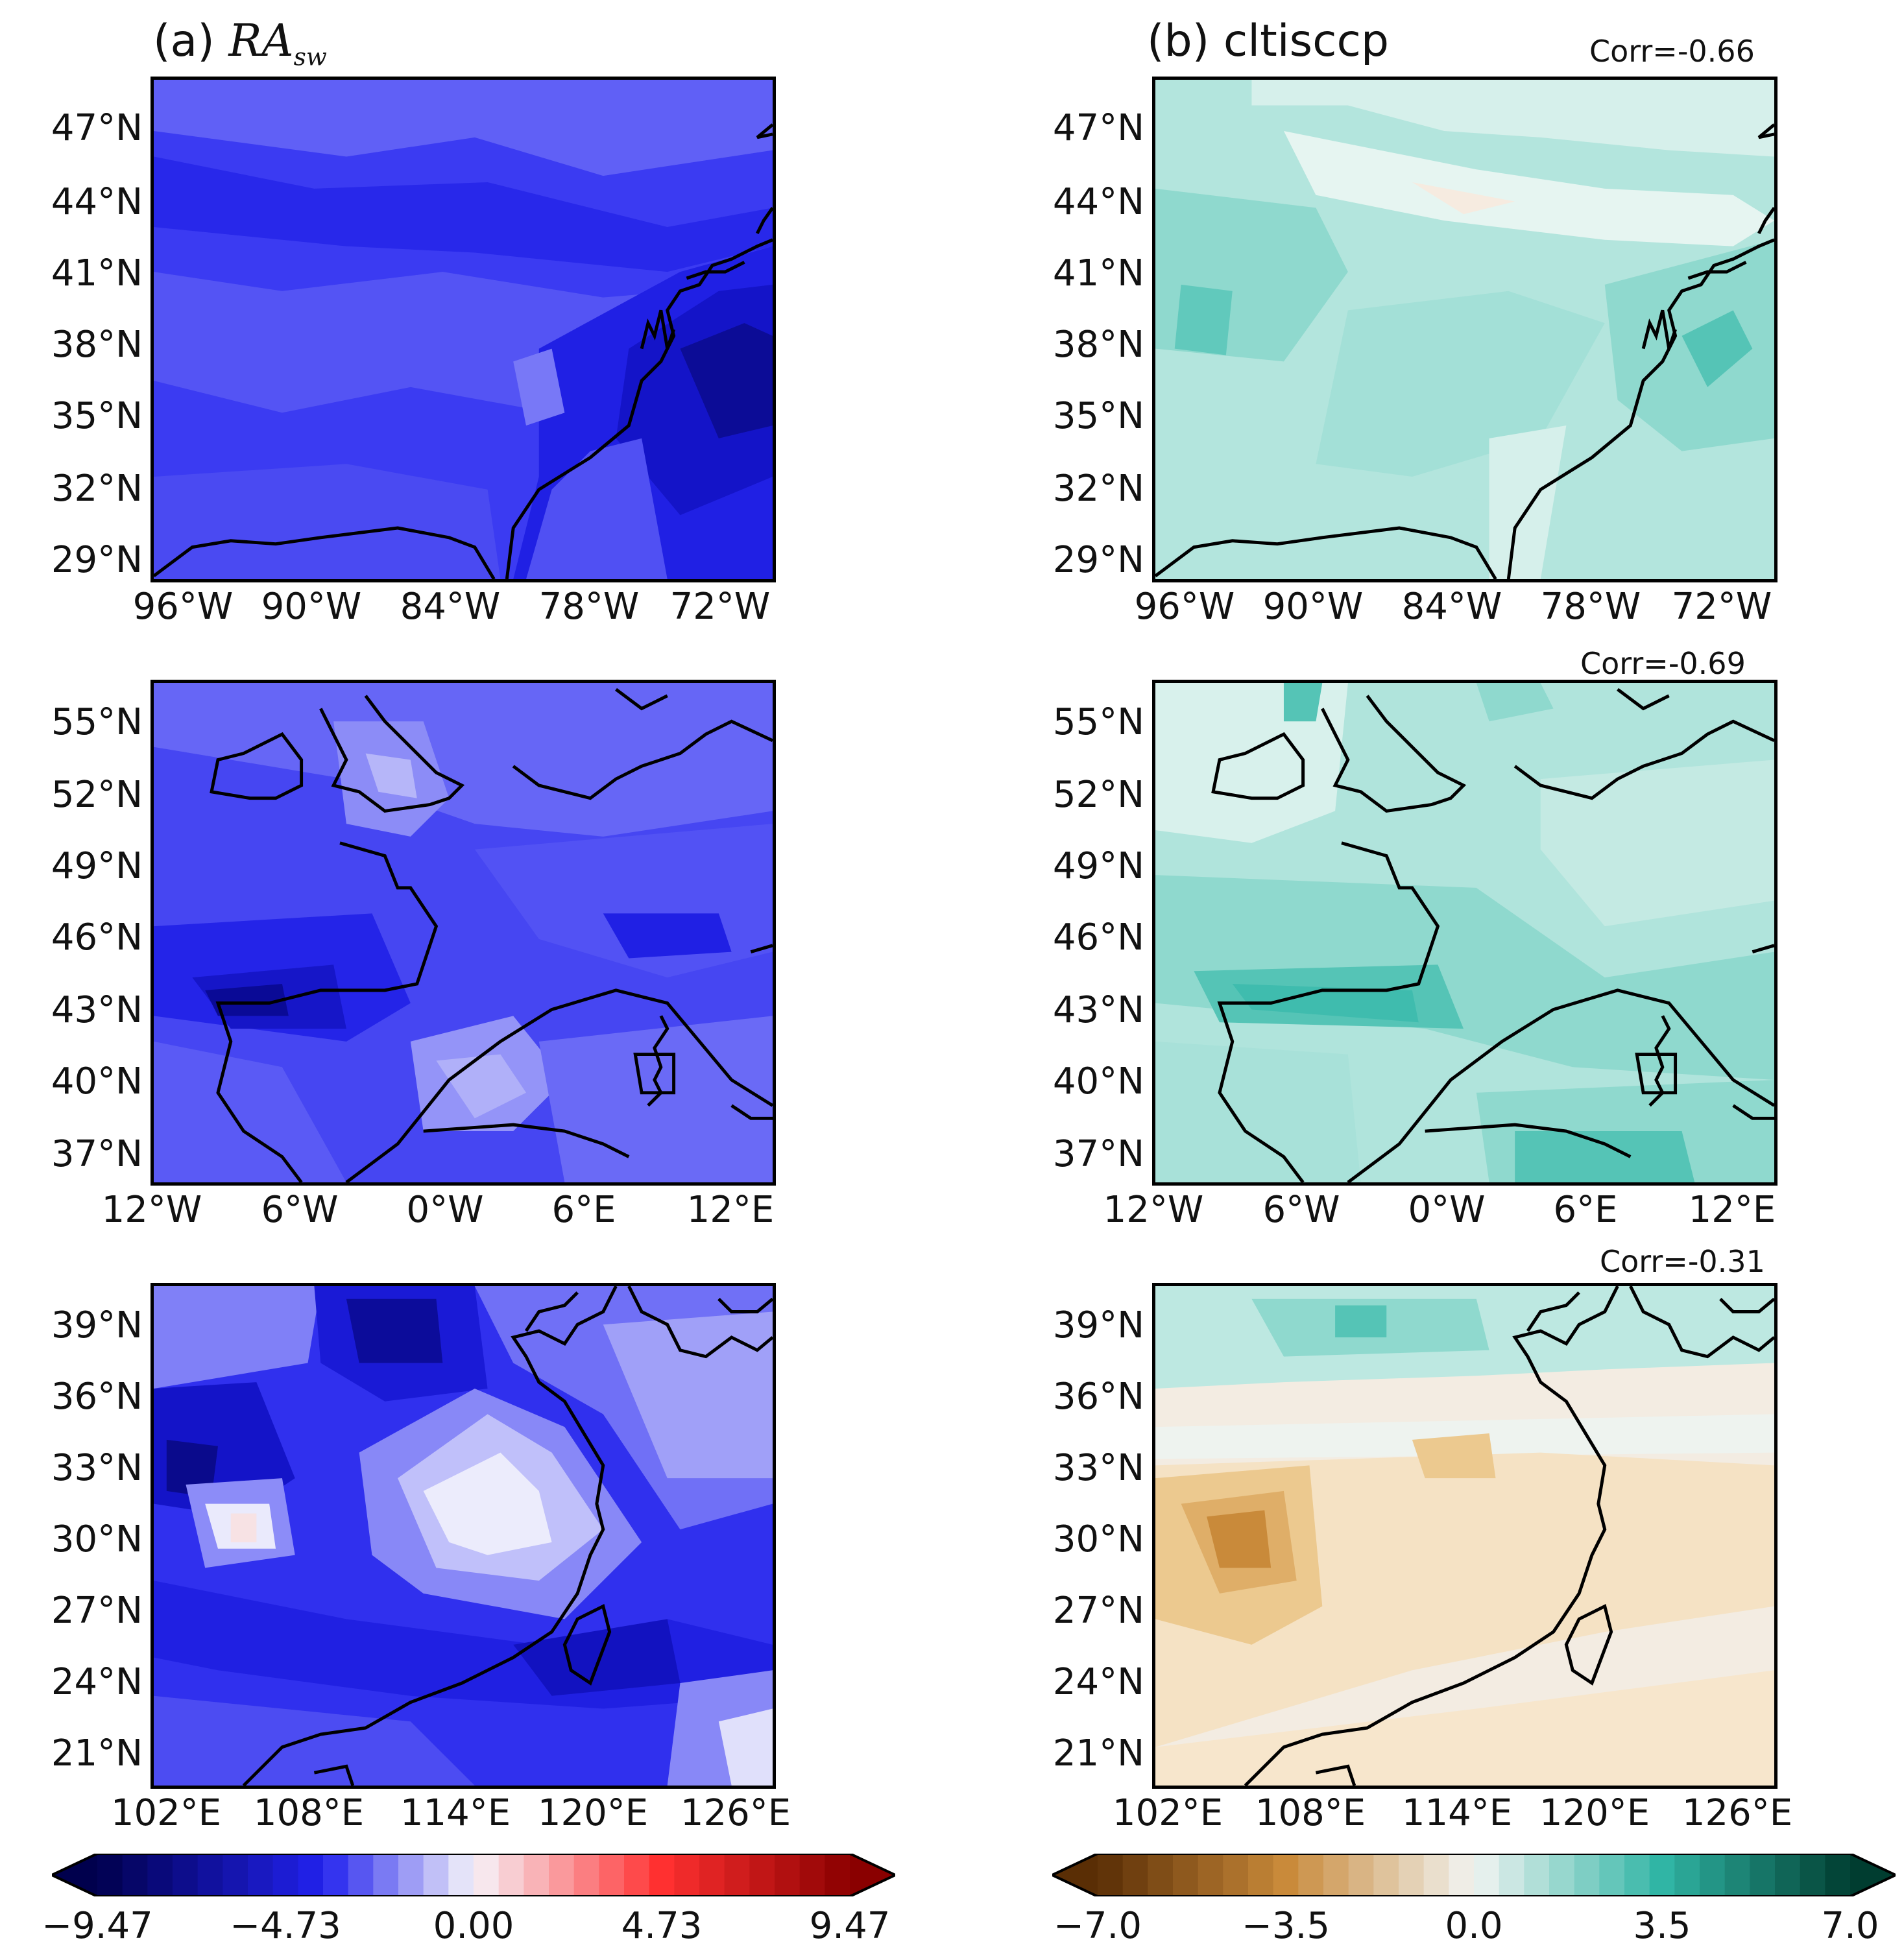 Image resolution: width=1904 pixels, height=1960 pixels. Describe the element at coordinates (97, 1539) in the screenshot. I see `lat-tick-label: 30°N` at that location.